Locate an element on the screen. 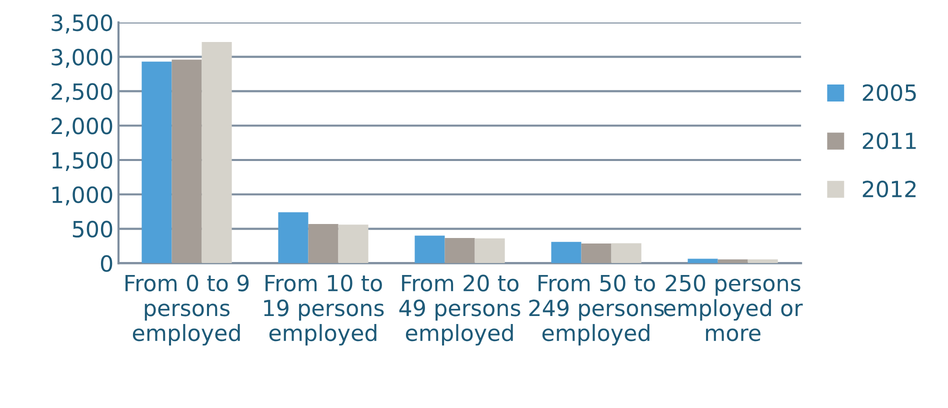  y-tick-label: 2,000 is located at coordinates (82, 127).